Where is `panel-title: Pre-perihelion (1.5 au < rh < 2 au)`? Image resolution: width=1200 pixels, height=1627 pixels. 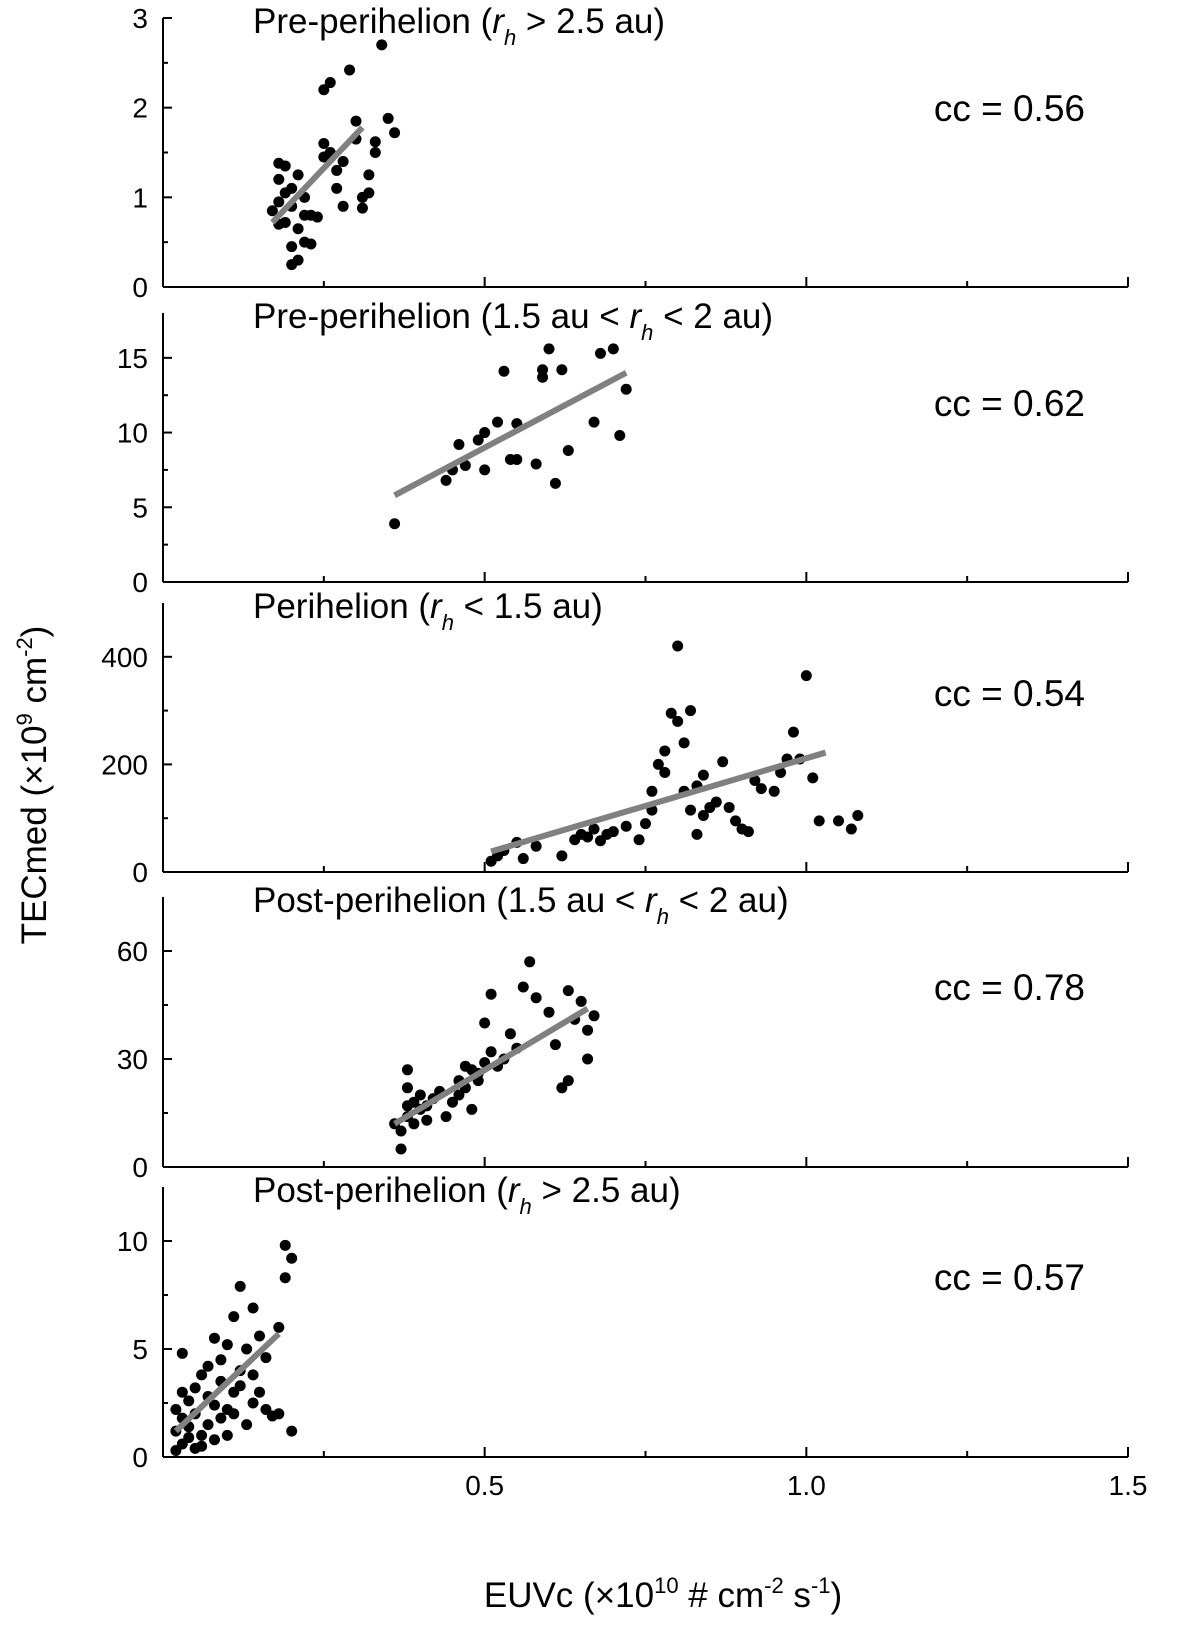
panel-title: Pre-perihelion (1.5 au < rh < 2 au) is located at coordinates (513, 321).